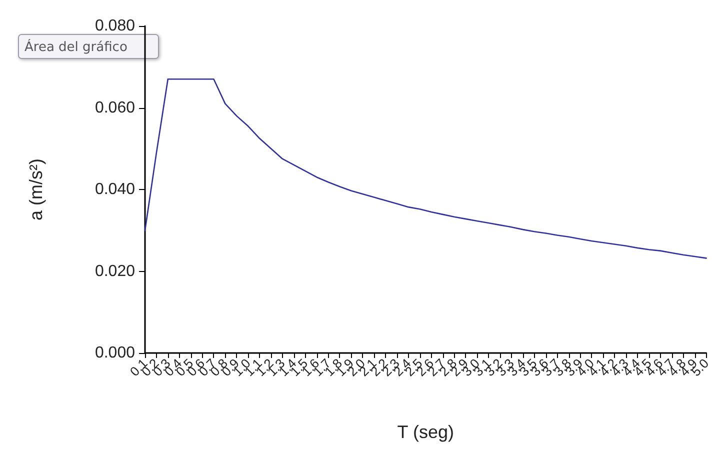 The image size is (721, 456). Describe the element at coordinates (115, 107) in the screenshot. I see `y-tick-label: 0.060` at that location.